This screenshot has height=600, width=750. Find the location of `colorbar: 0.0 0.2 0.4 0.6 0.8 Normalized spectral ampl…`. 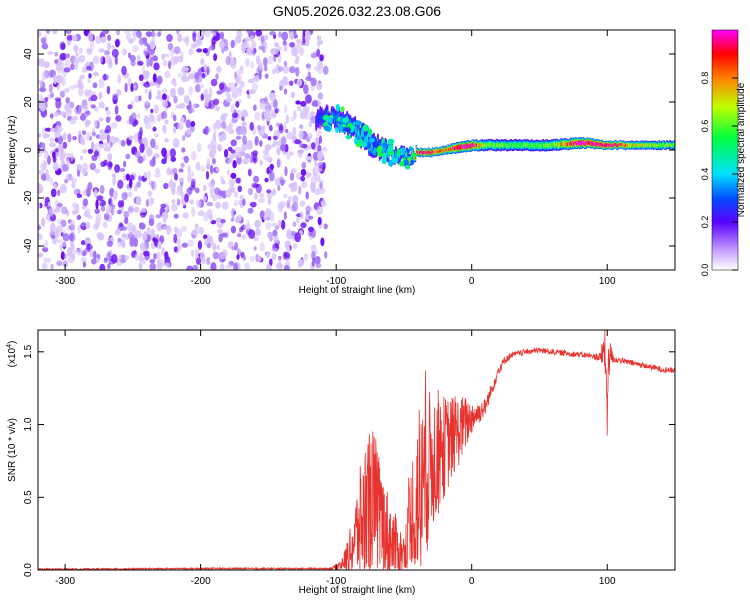

colorbar: 0.0 0.2 0.4 0.6 0.8 Normalized spectral ampl… is located at coordinates (723, 152).